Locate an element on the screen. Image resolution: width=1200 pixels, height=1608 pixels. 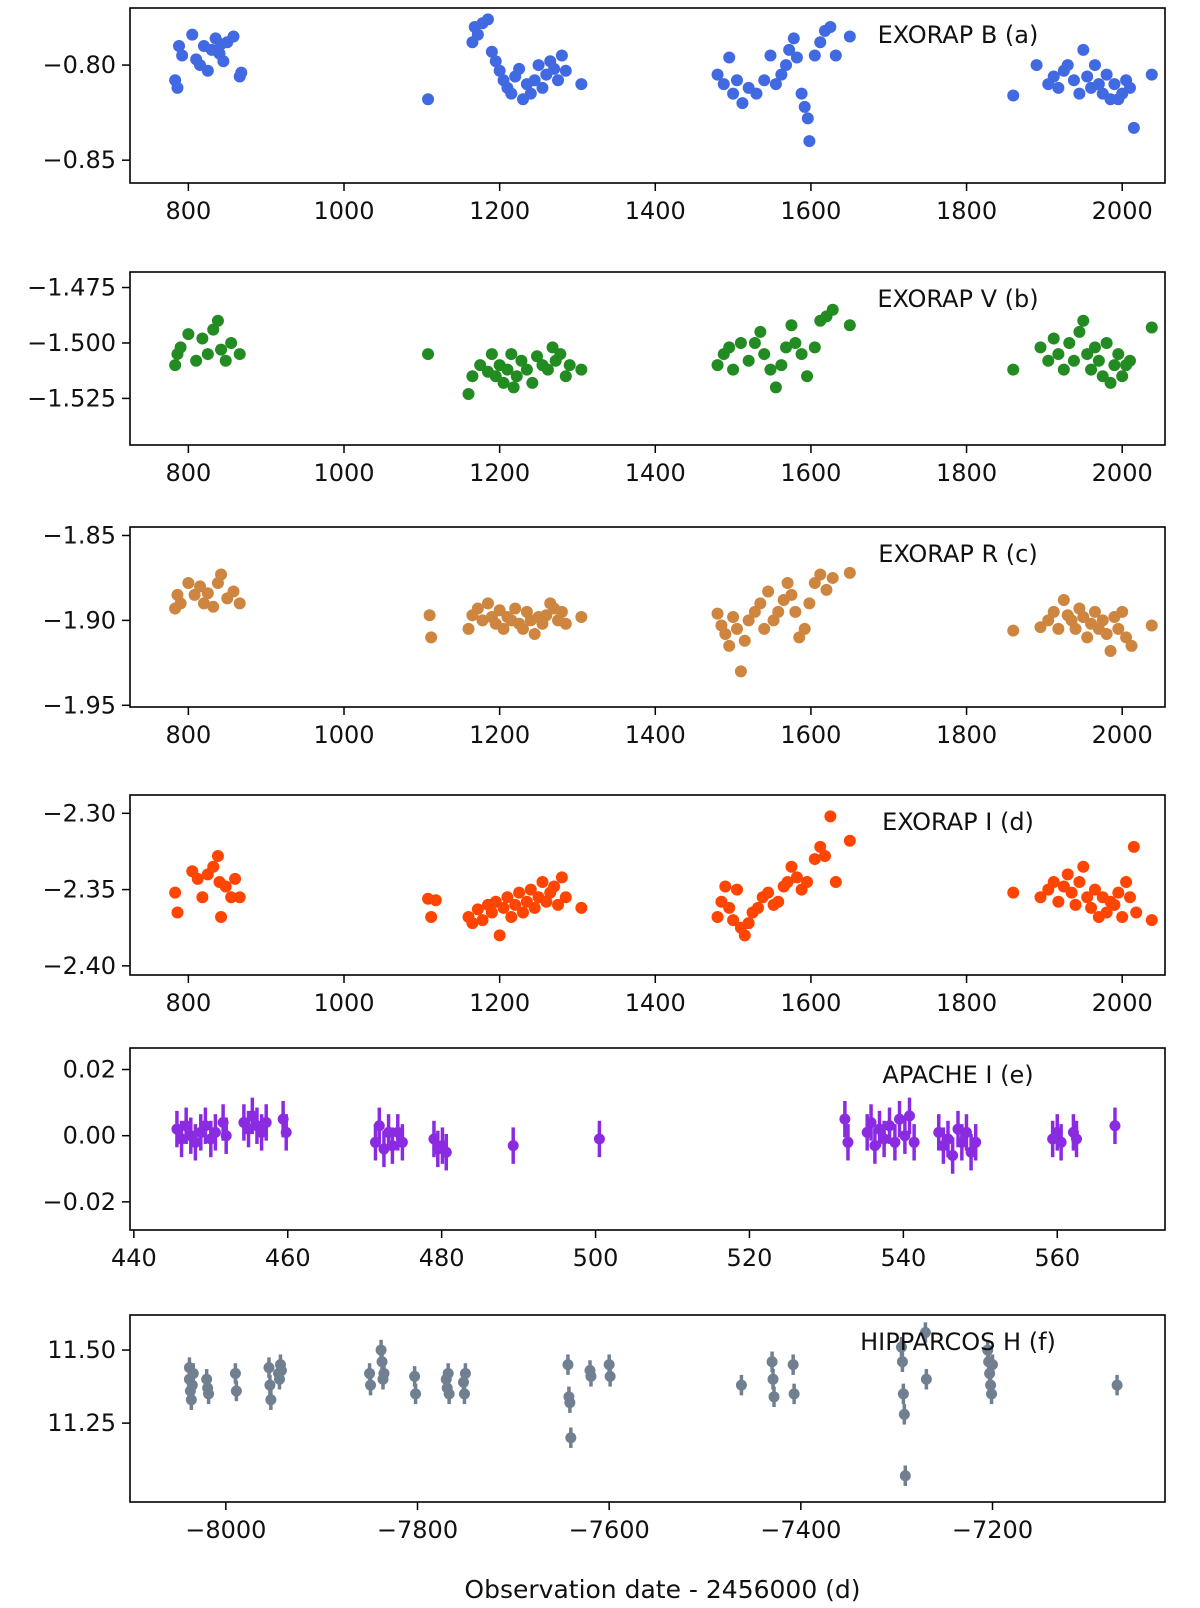
x-tick-label: 460 is located at coordinates (288, 1258).